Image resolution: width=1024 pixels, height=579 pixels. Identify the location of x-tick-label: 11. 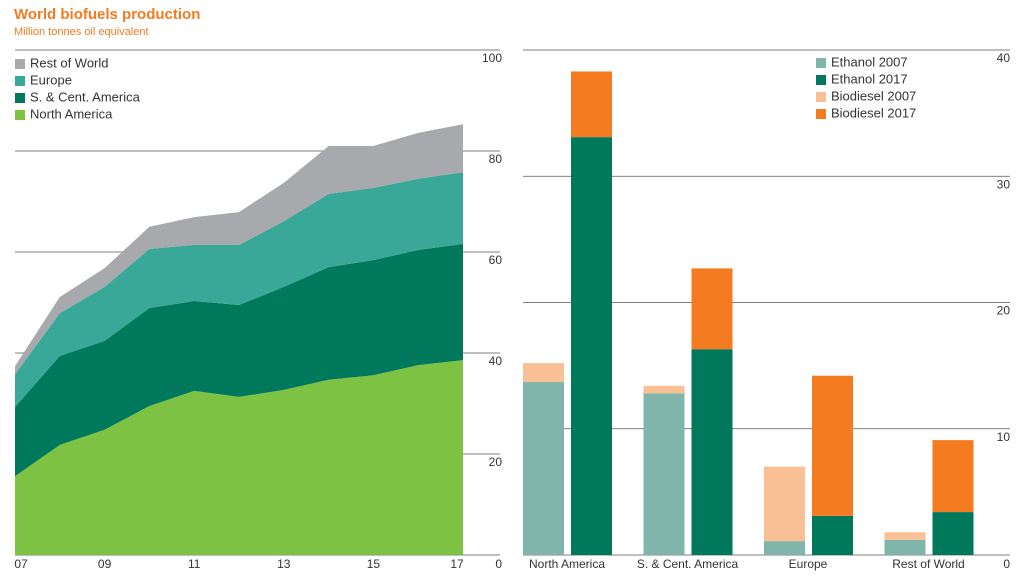
(194, 564).